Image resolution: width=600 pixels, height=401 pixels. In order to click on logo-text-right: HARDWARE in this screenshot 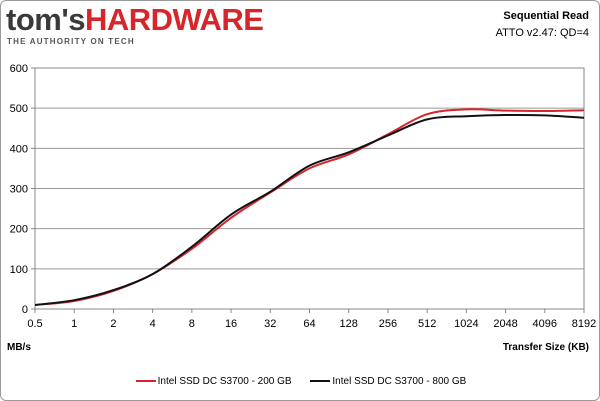, I will do `click(174, 19)`.